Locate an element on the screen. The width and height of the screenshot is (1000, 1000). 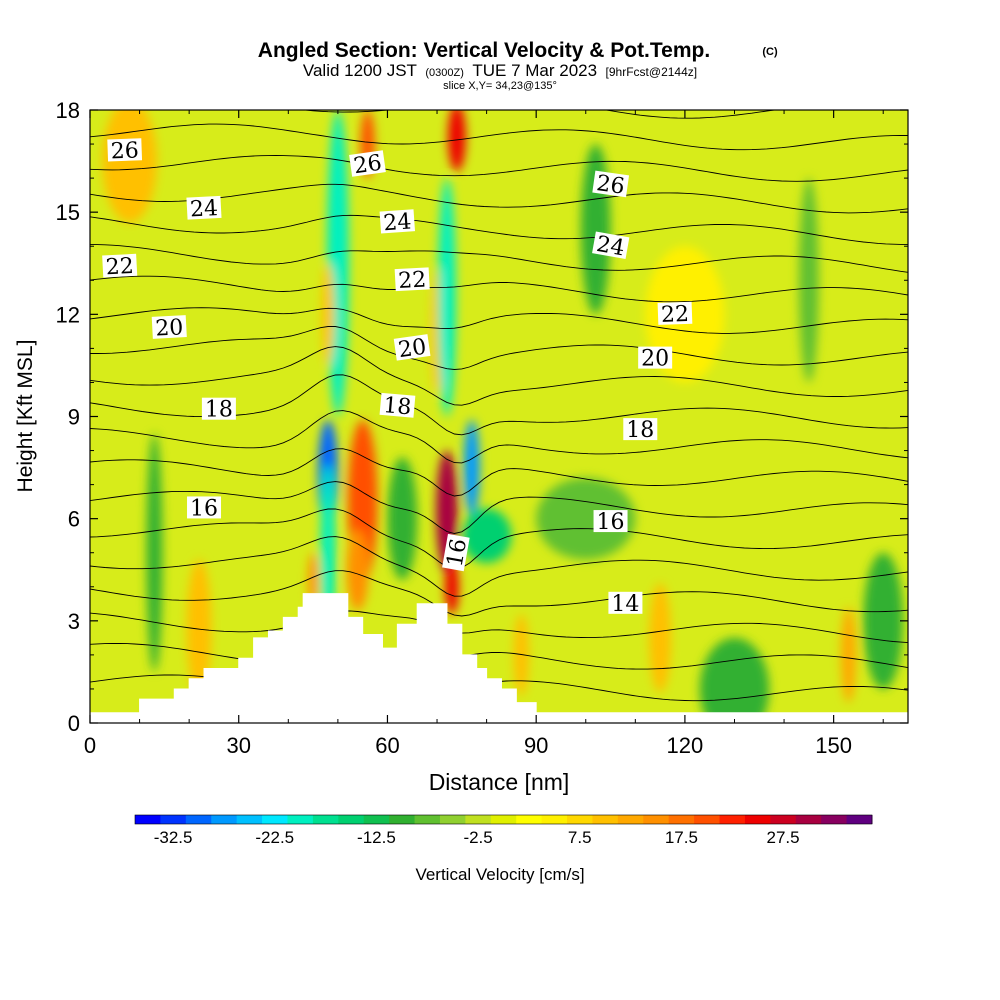
colorbar-label: Vertical Velocity [cm/s] is located at coordinates (499, 874).